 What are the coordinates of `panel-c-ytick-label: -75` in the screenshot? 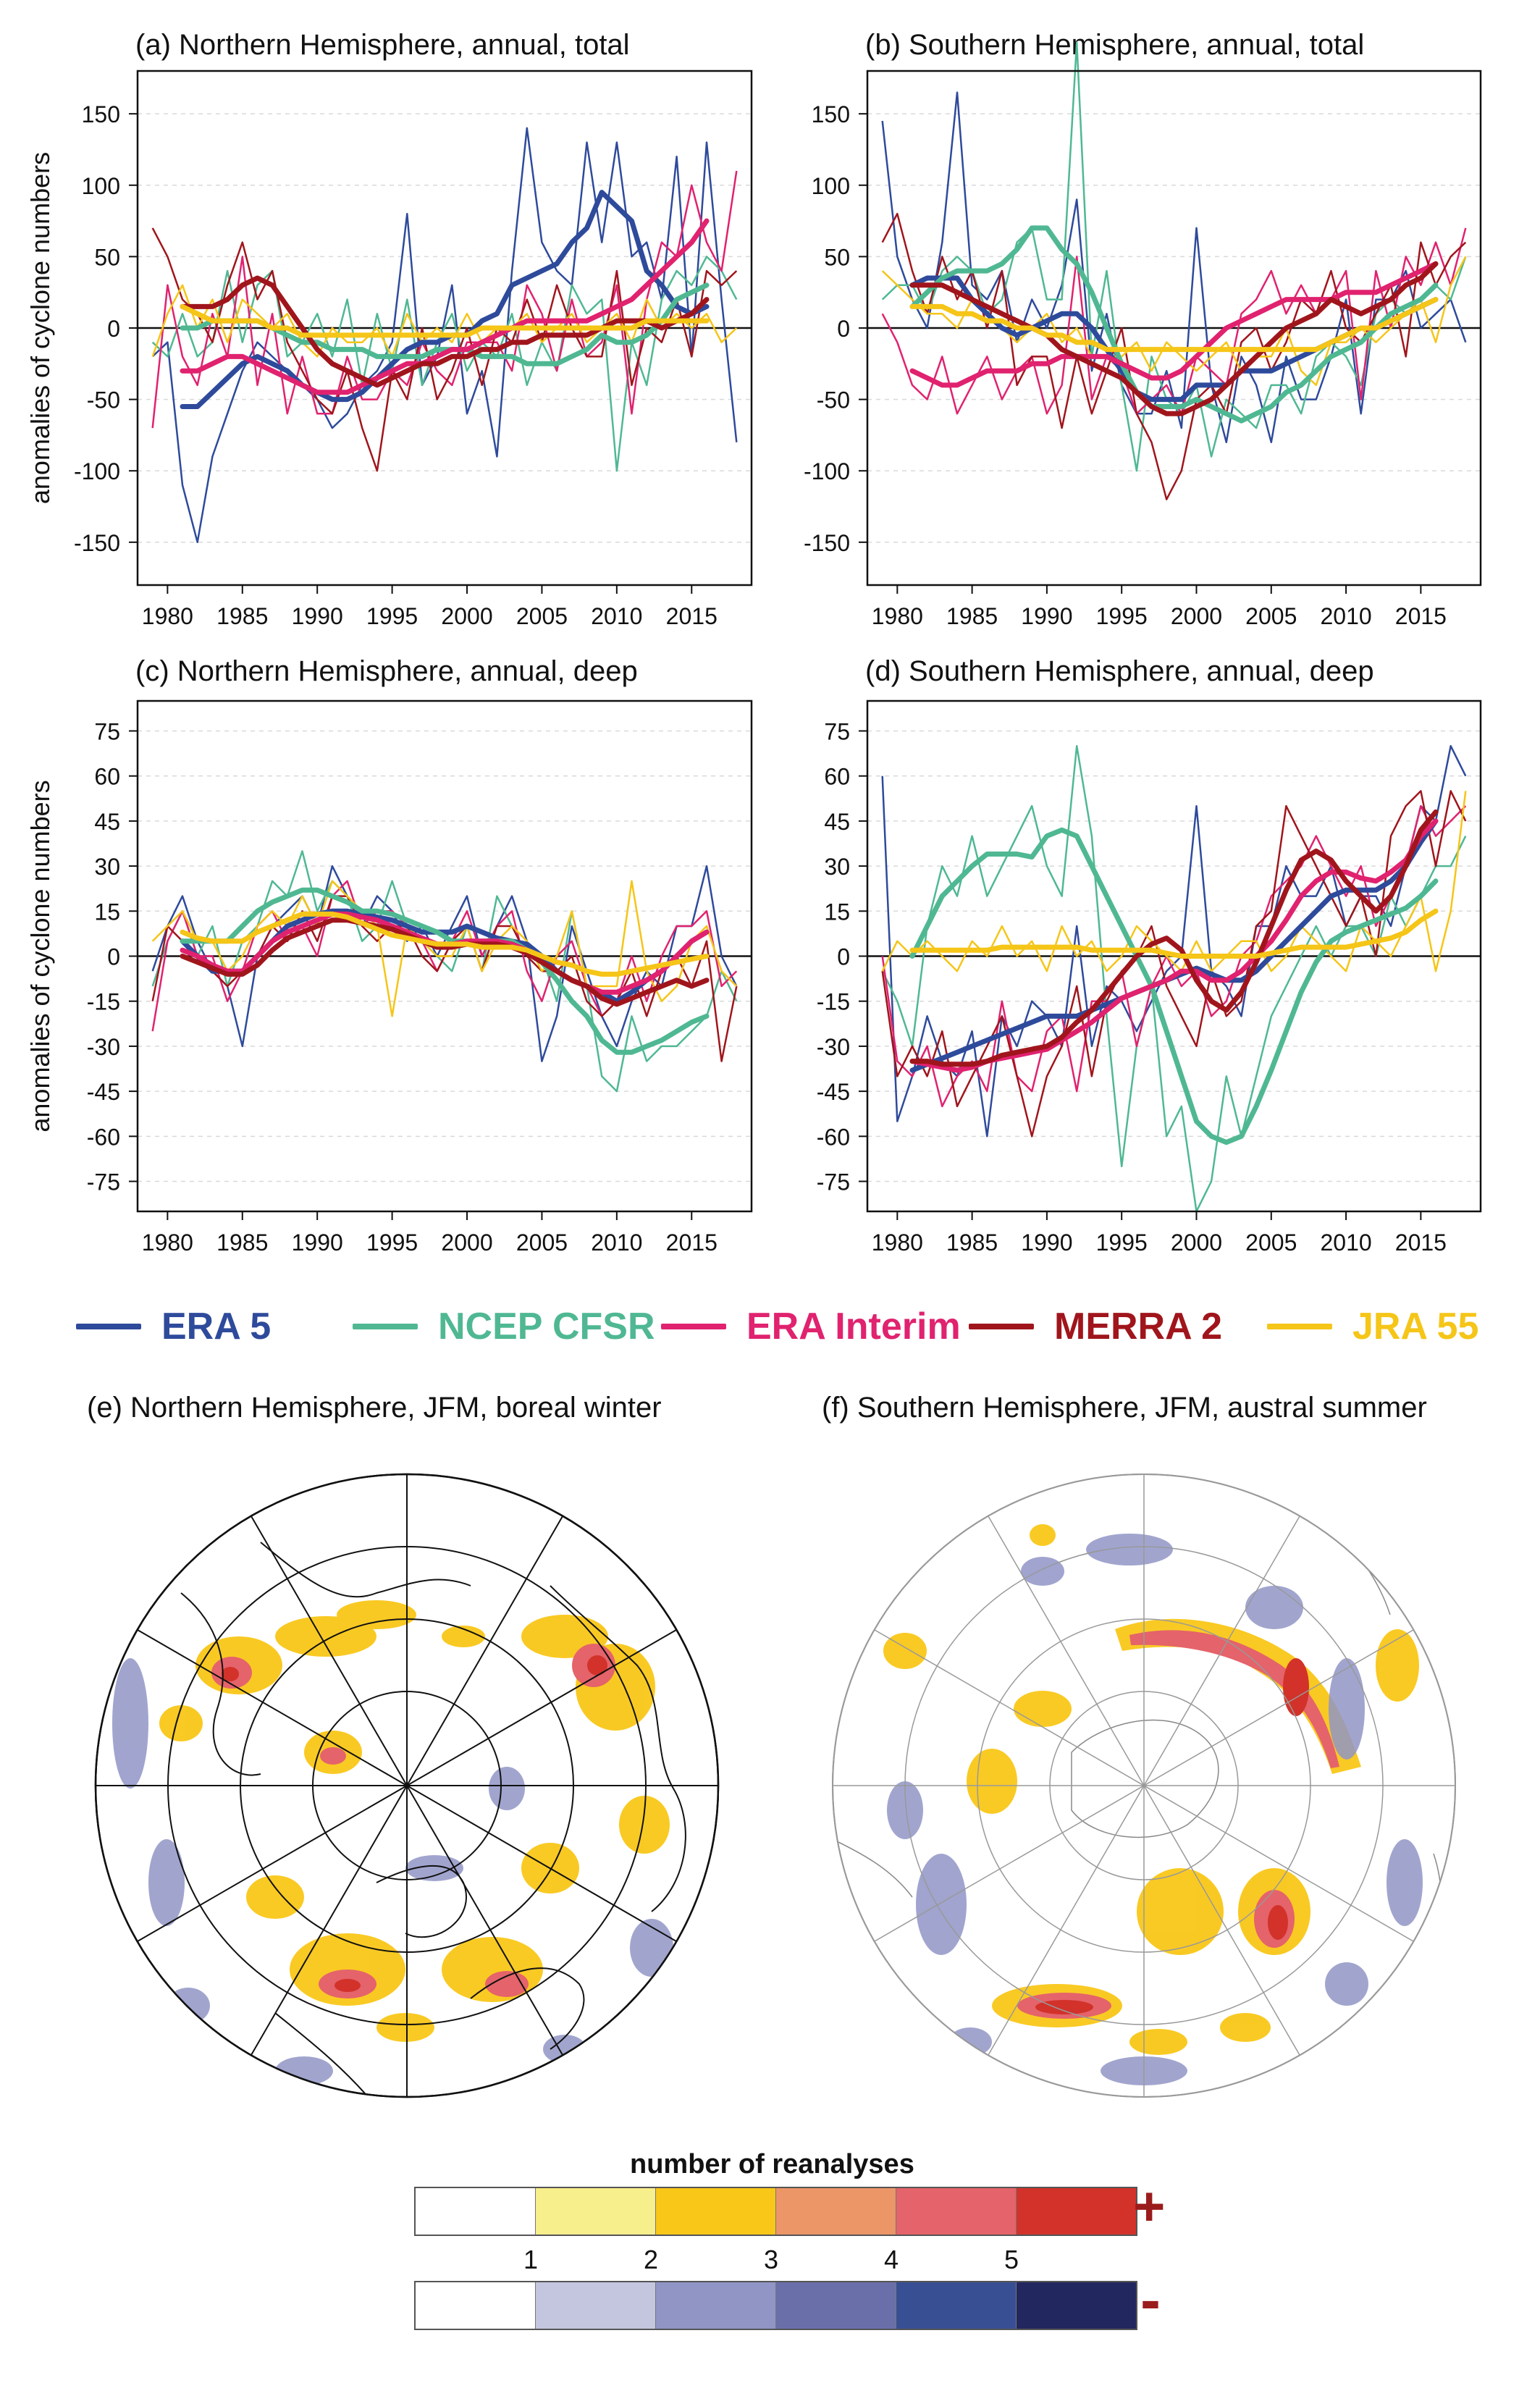 It's located at (103, 1182).